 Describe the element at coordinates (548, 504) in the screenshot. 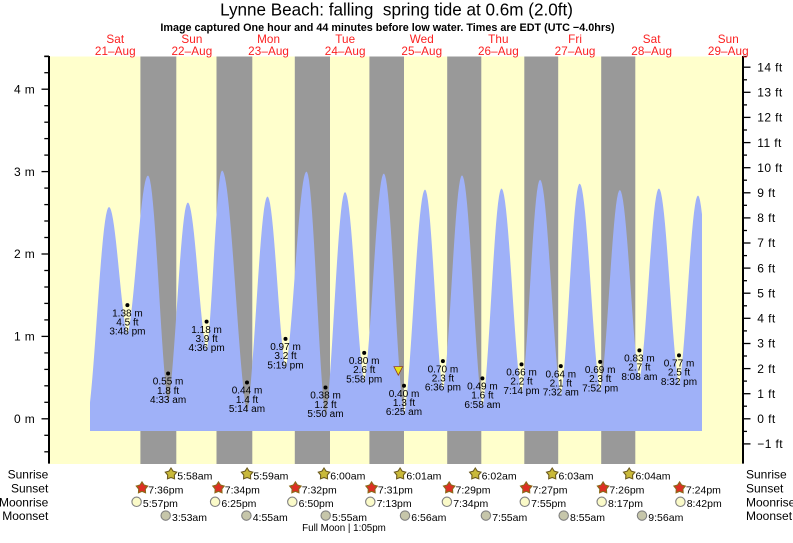

I see `svg-text: 7:55pm` at that location.